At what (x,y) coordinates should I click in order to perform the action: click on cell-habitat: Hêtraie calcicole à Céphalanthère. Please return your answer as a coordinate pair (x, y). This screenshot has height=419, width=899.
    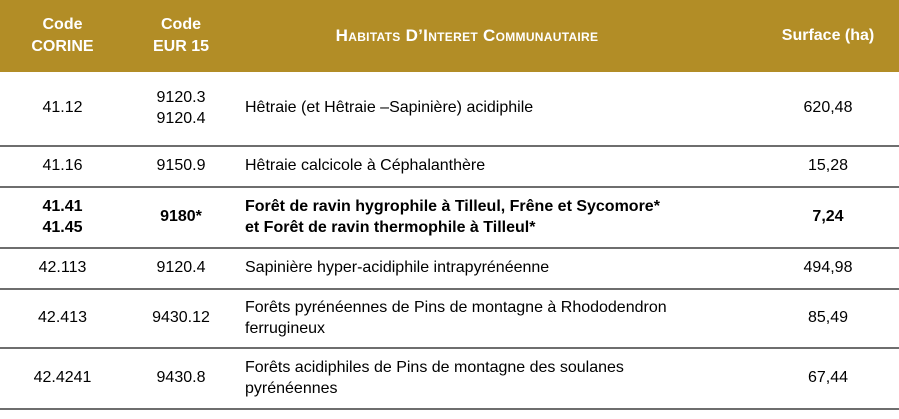
    Looking at the image, I should click on (497, 167).